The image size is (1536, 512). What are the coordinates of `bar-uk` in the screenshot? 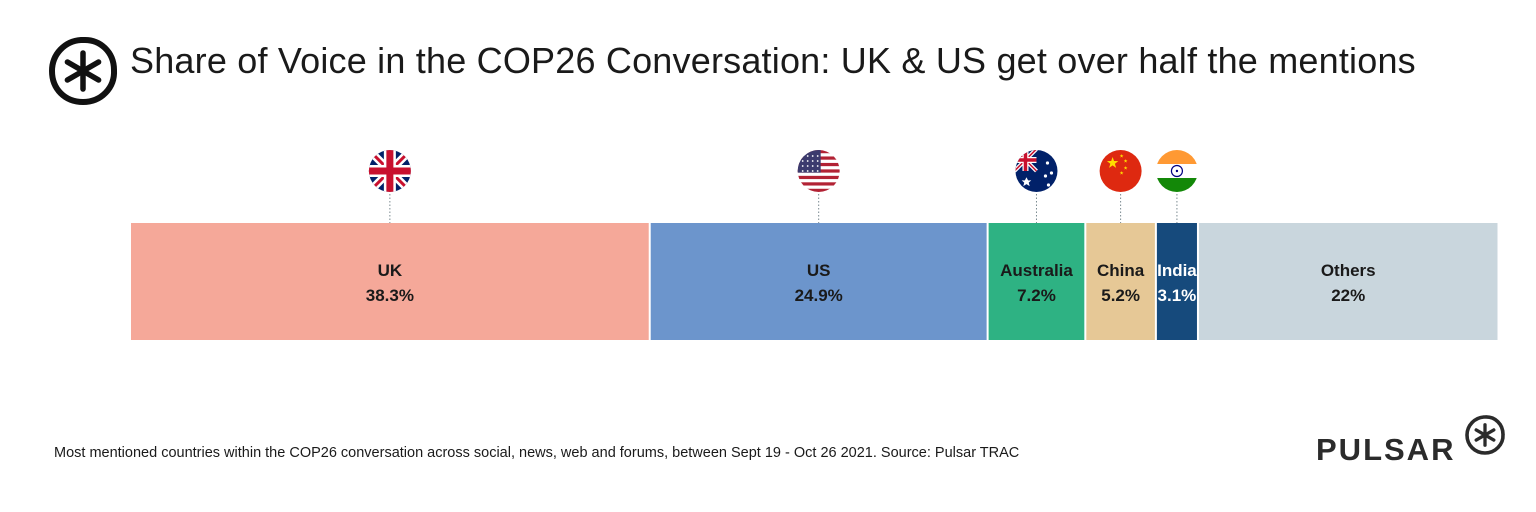 It's located at (390, 281).